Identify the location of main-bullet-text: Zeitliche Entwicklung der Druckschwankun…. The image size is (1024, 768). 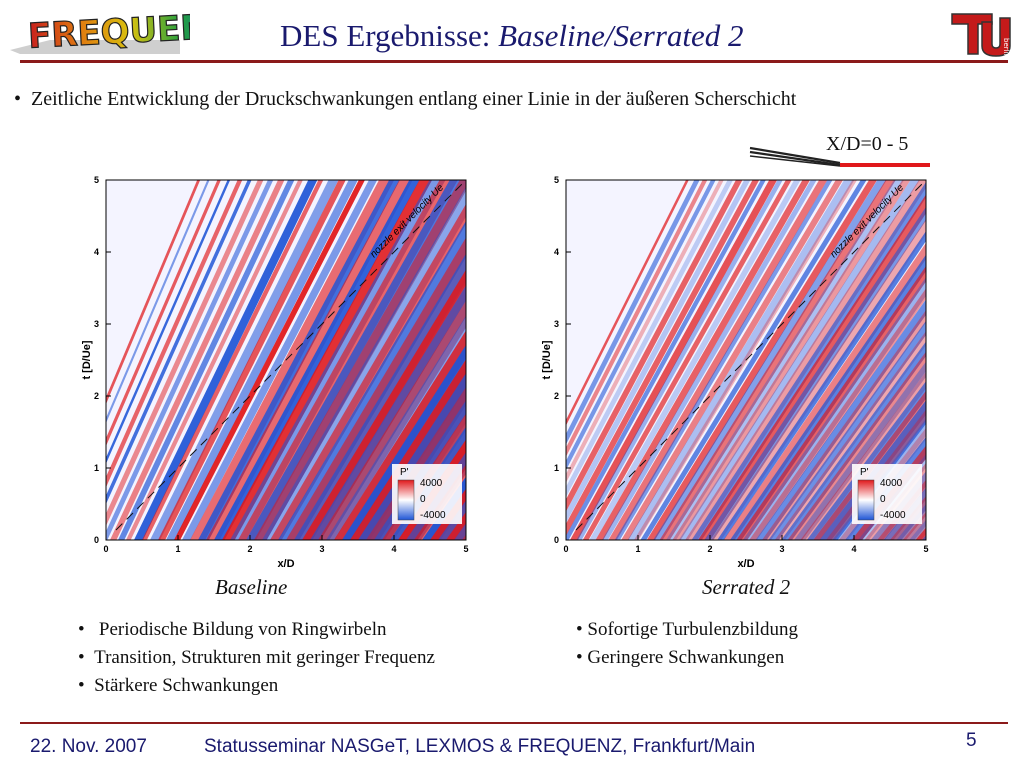
(414, 99).